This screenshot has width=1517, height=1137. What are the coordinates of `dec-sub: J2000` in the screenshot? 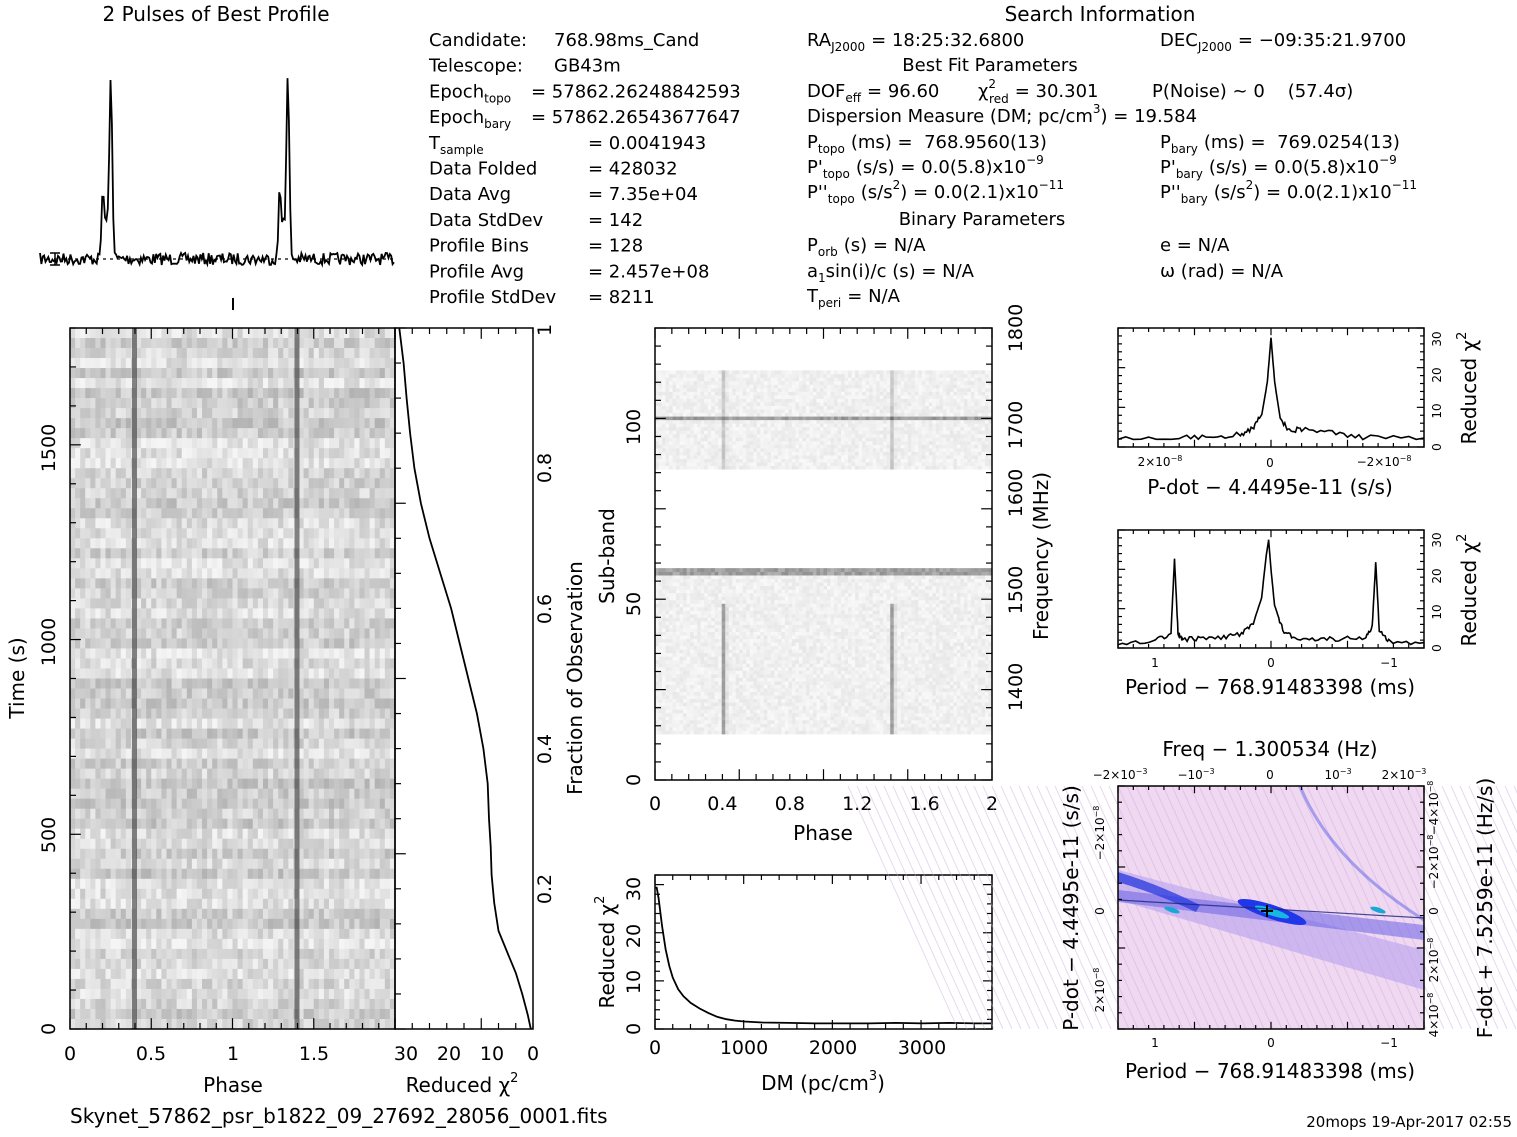 It's located at (1214, 47).